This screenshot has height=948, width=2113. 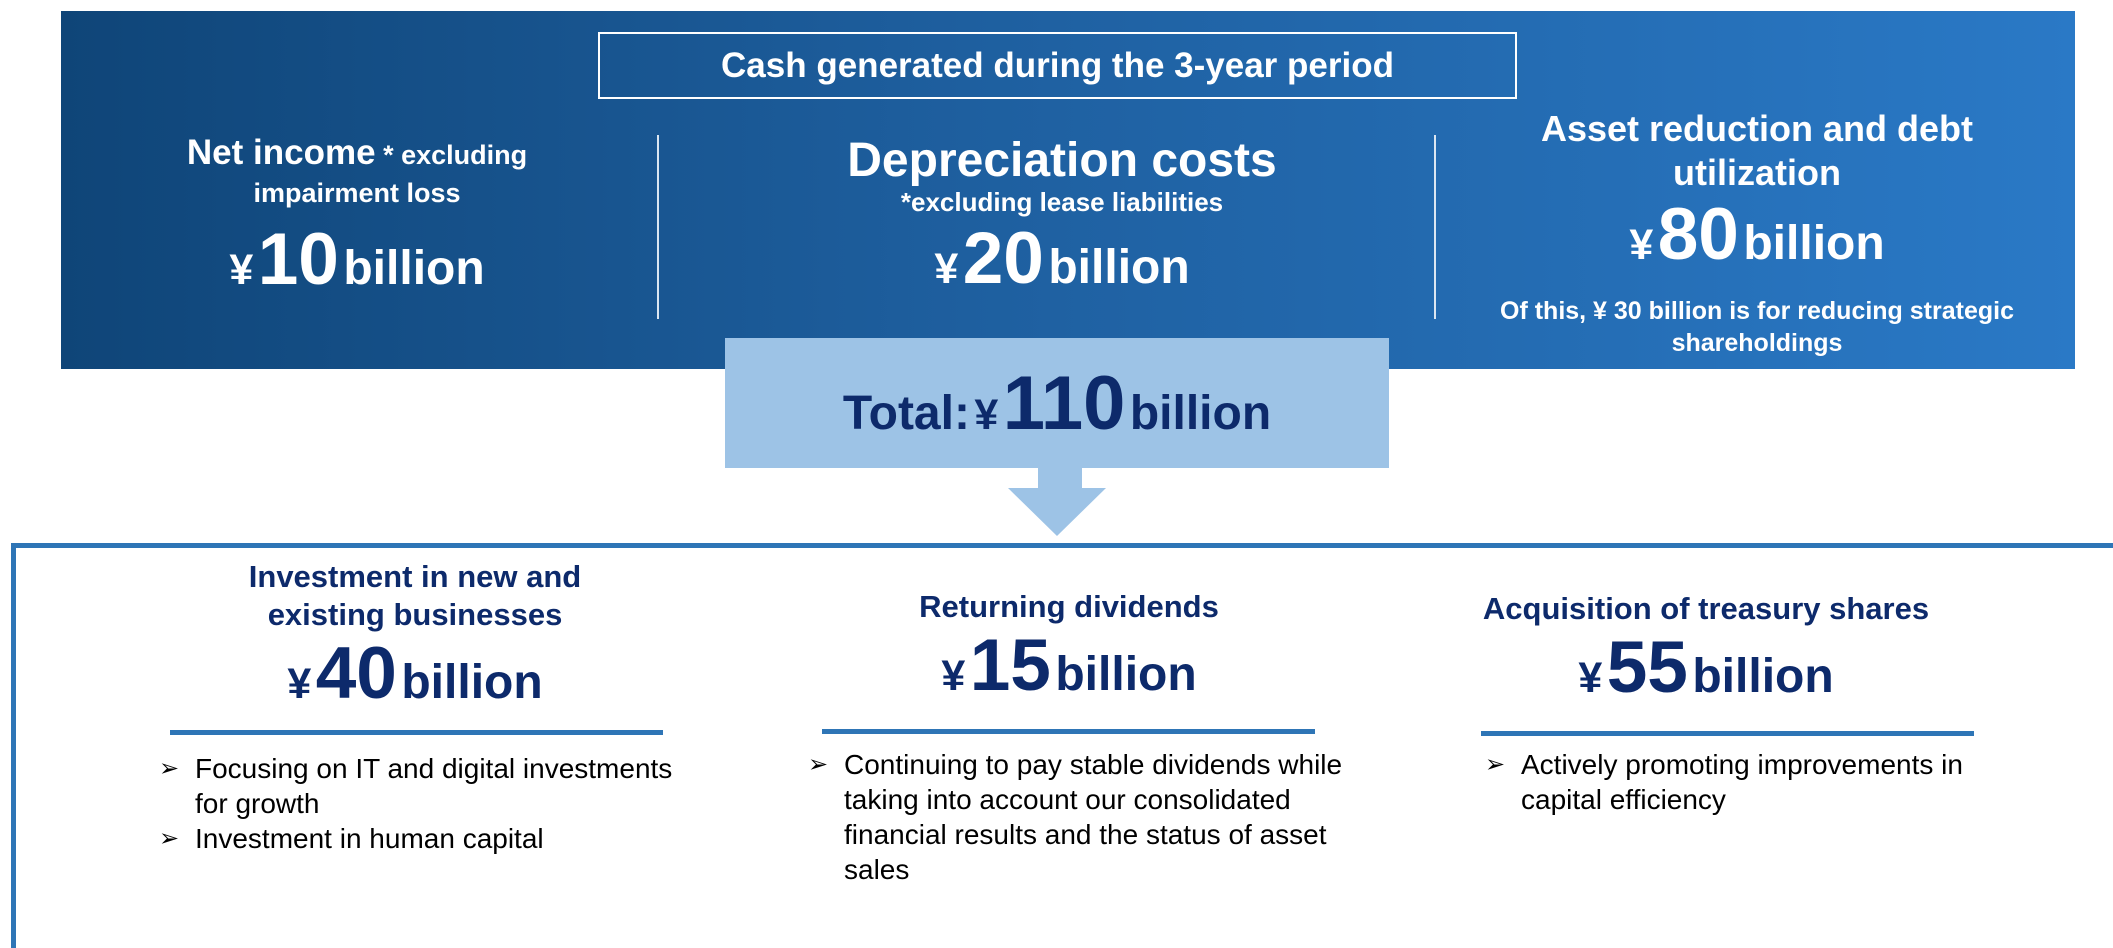 I want to click on total-box: Total: ¥ 110 billion, so click(x=1057, y=403).